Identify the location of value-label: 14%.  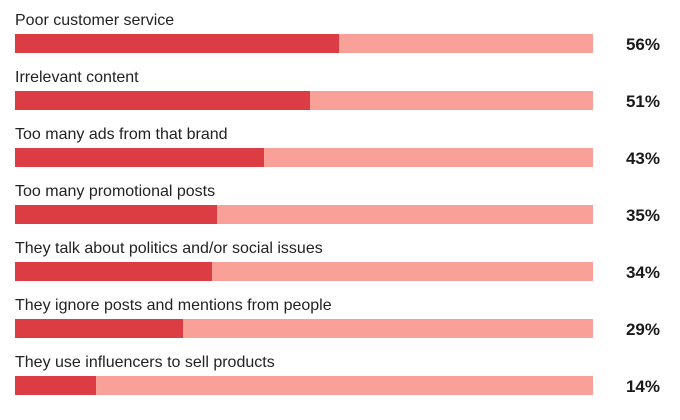
(642, 386).